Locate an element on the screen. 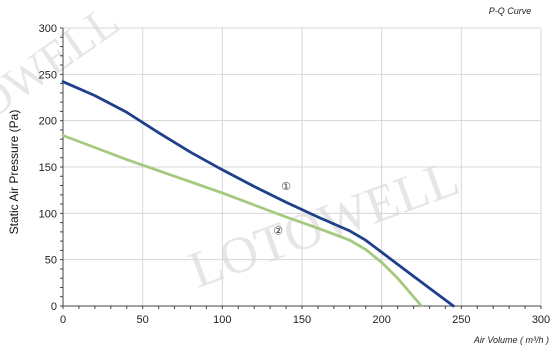 This screenshot has height=350, width=551. y-tick-label: 0 is located at coordinates (54, 307).